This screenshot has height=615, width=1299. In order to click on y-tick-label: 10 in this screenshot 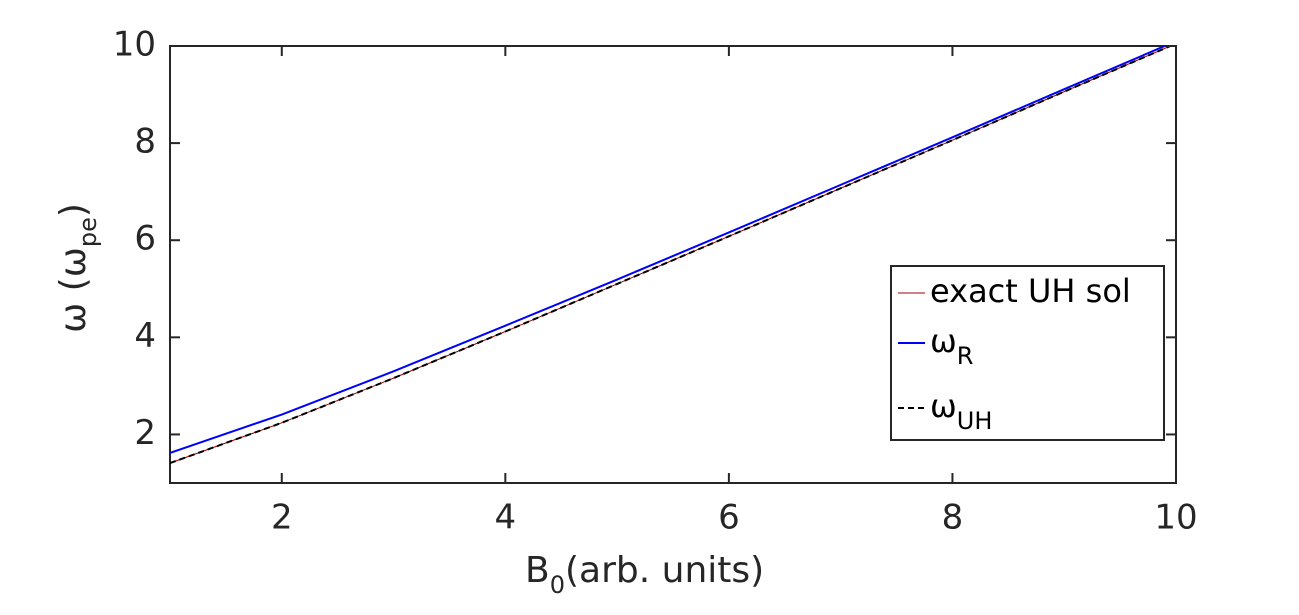, I will do `click(134, 45)`.